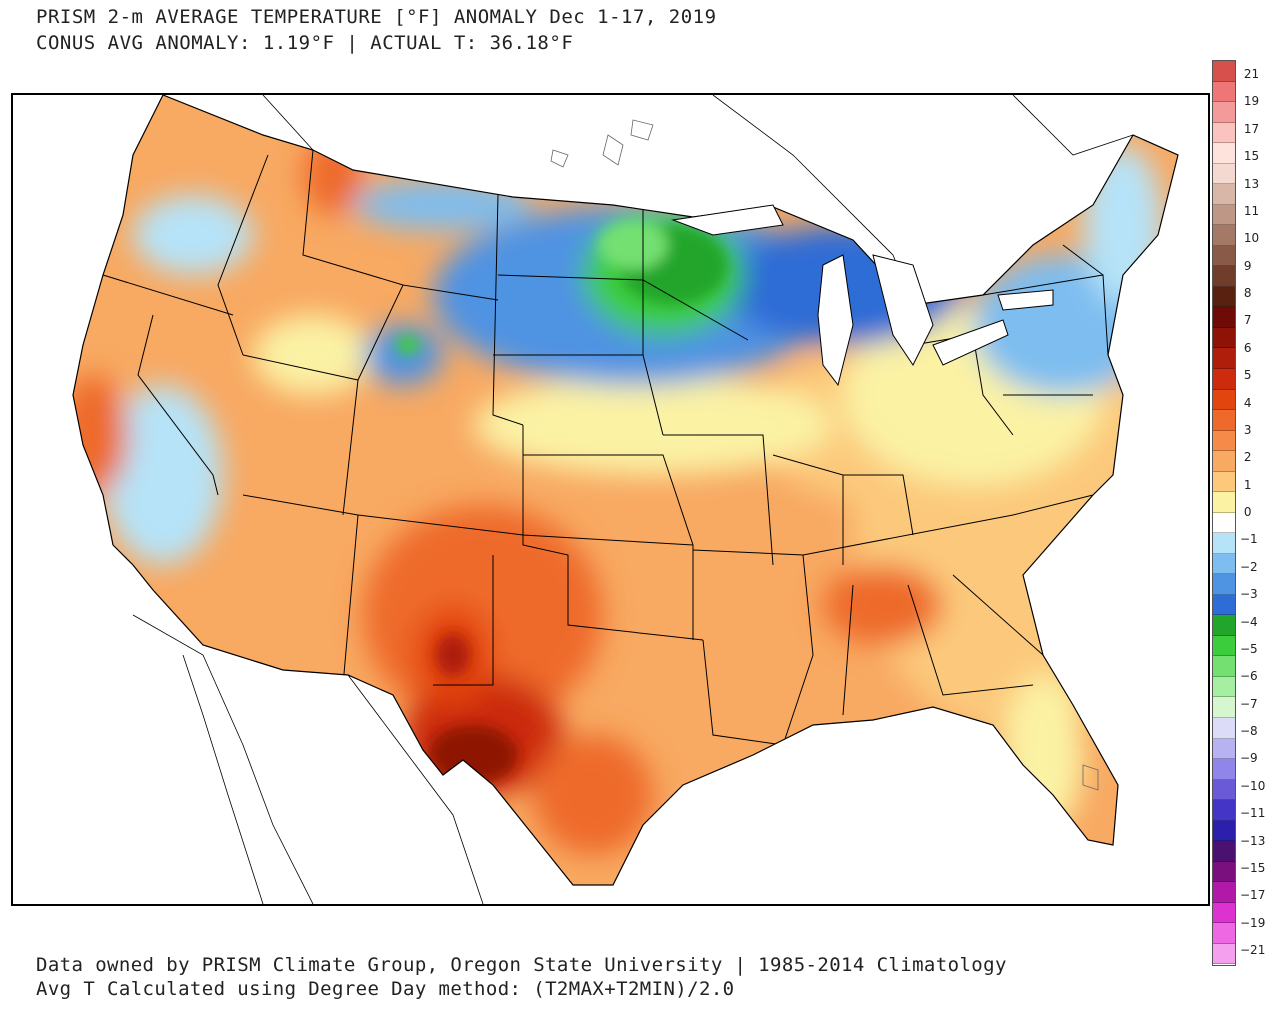 This screenshot has height=1024, width=1280. I want to click on colorbar-tick-label: −10, so click(1253, 785).